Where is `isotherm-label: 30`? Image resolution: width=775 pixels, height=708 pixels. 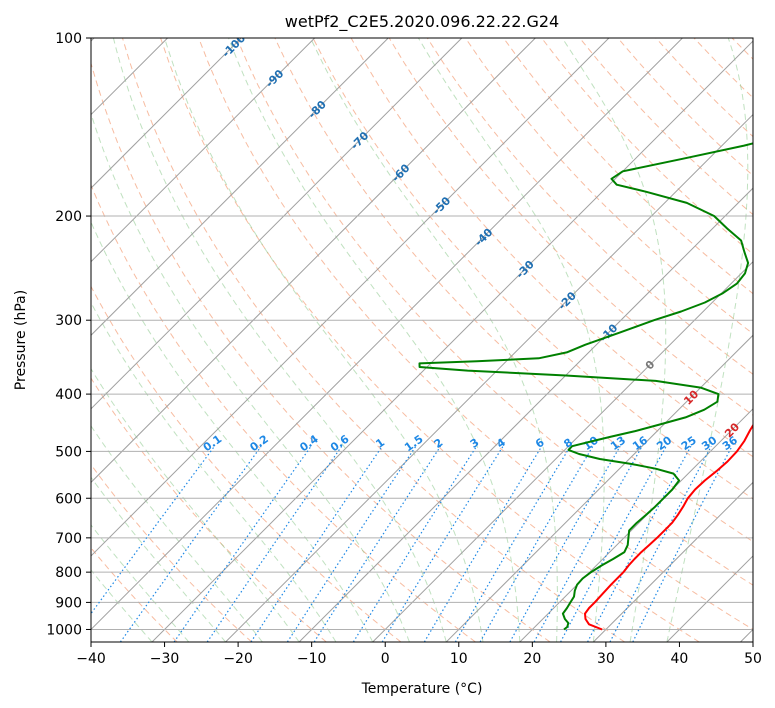
isotherm-label: 30 is located at coordinates (769, 462).